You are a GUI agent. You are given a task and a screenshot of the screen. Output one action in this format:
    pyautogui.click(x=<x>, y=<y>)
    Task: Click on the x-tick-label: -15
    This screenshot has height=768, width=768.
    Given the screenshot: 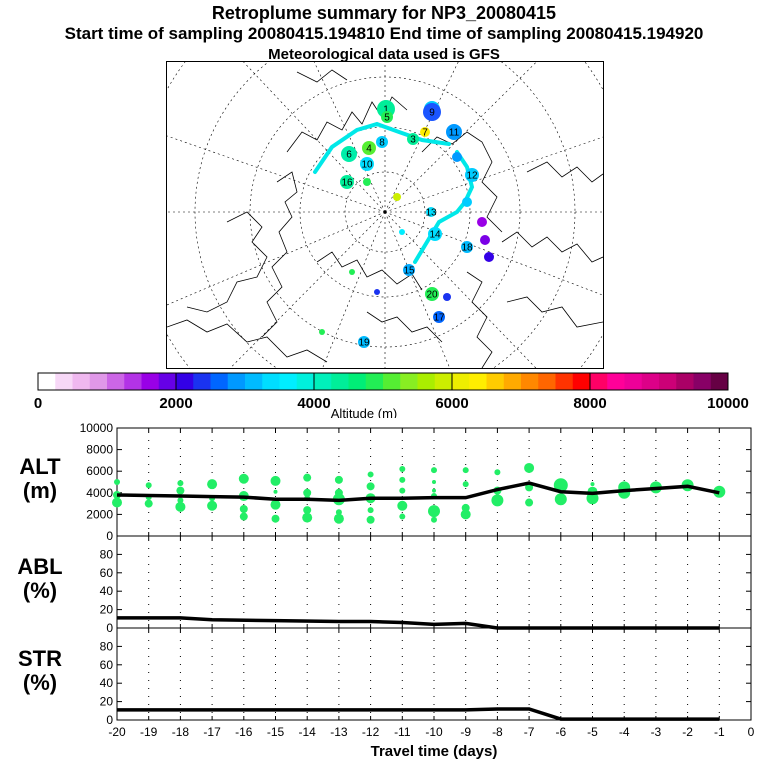 What is the action you would take?
    pyautogui.click(x=276, y=732)
    